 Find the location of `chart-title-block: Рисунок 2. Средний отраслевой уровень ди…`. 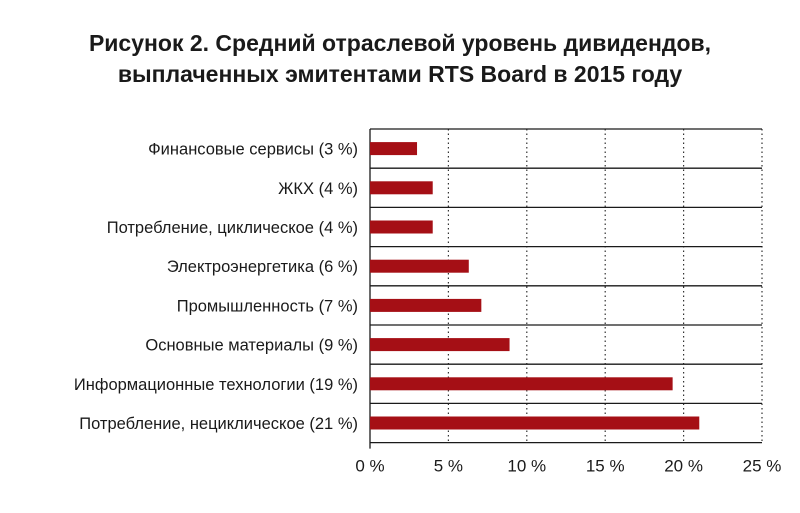

chart-title-block: Рисунок 2. Средний отраслевой уровень ди… is located at coordinates (400, 59).